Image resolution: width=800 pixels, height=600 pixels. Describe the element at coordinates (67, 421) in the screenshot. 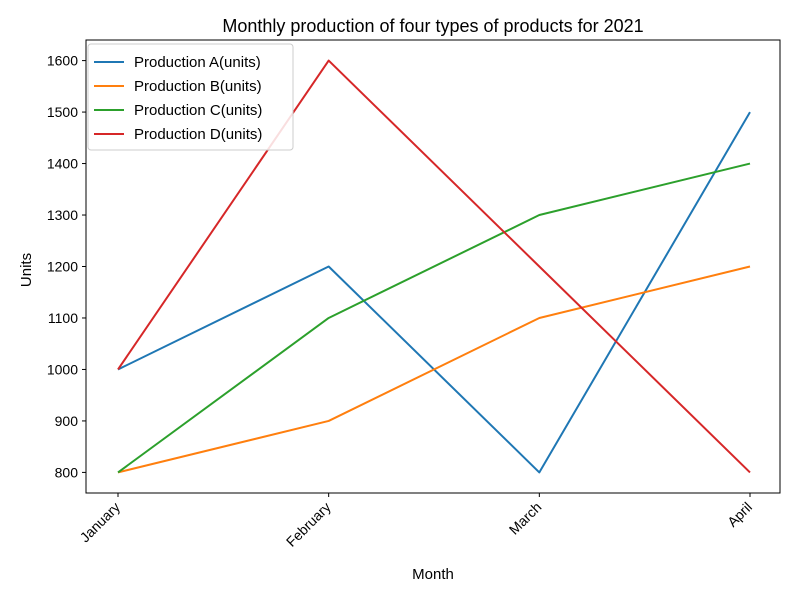

I see `y-tick-label: 900` at that location.